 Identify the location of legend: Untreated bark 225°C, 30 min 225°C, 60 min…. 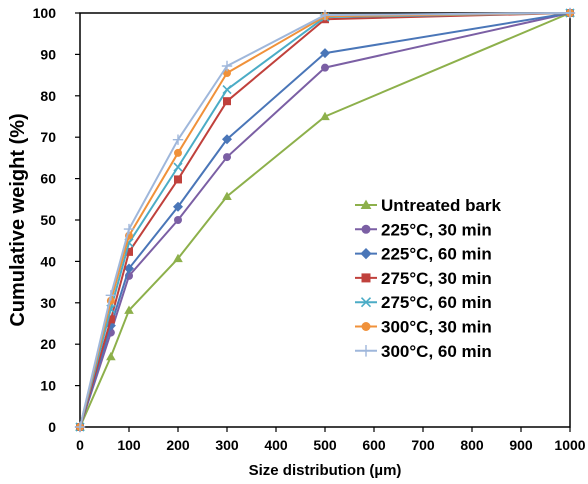
(428, 278).